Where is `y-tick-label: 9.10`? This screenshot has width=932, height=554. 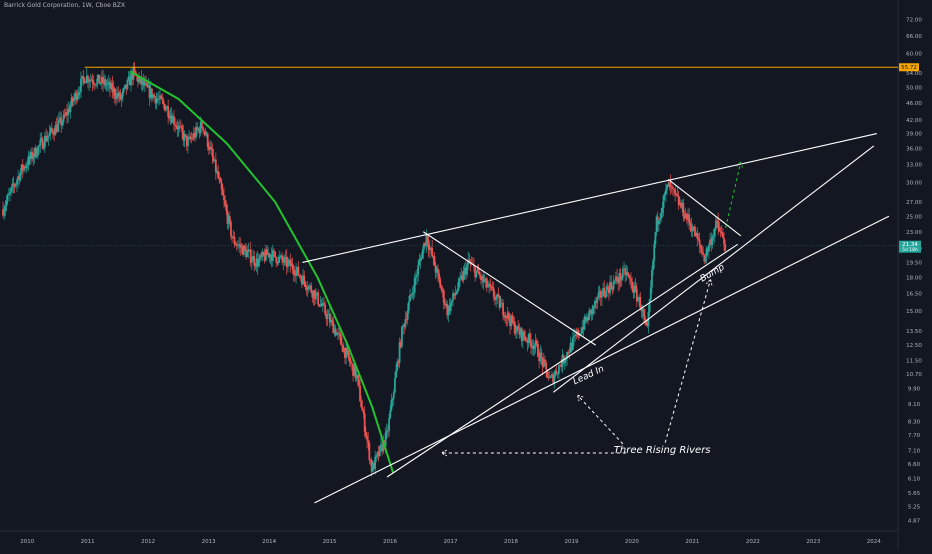 y-tick-label: 9.10 is located at coordinates (914, 405).